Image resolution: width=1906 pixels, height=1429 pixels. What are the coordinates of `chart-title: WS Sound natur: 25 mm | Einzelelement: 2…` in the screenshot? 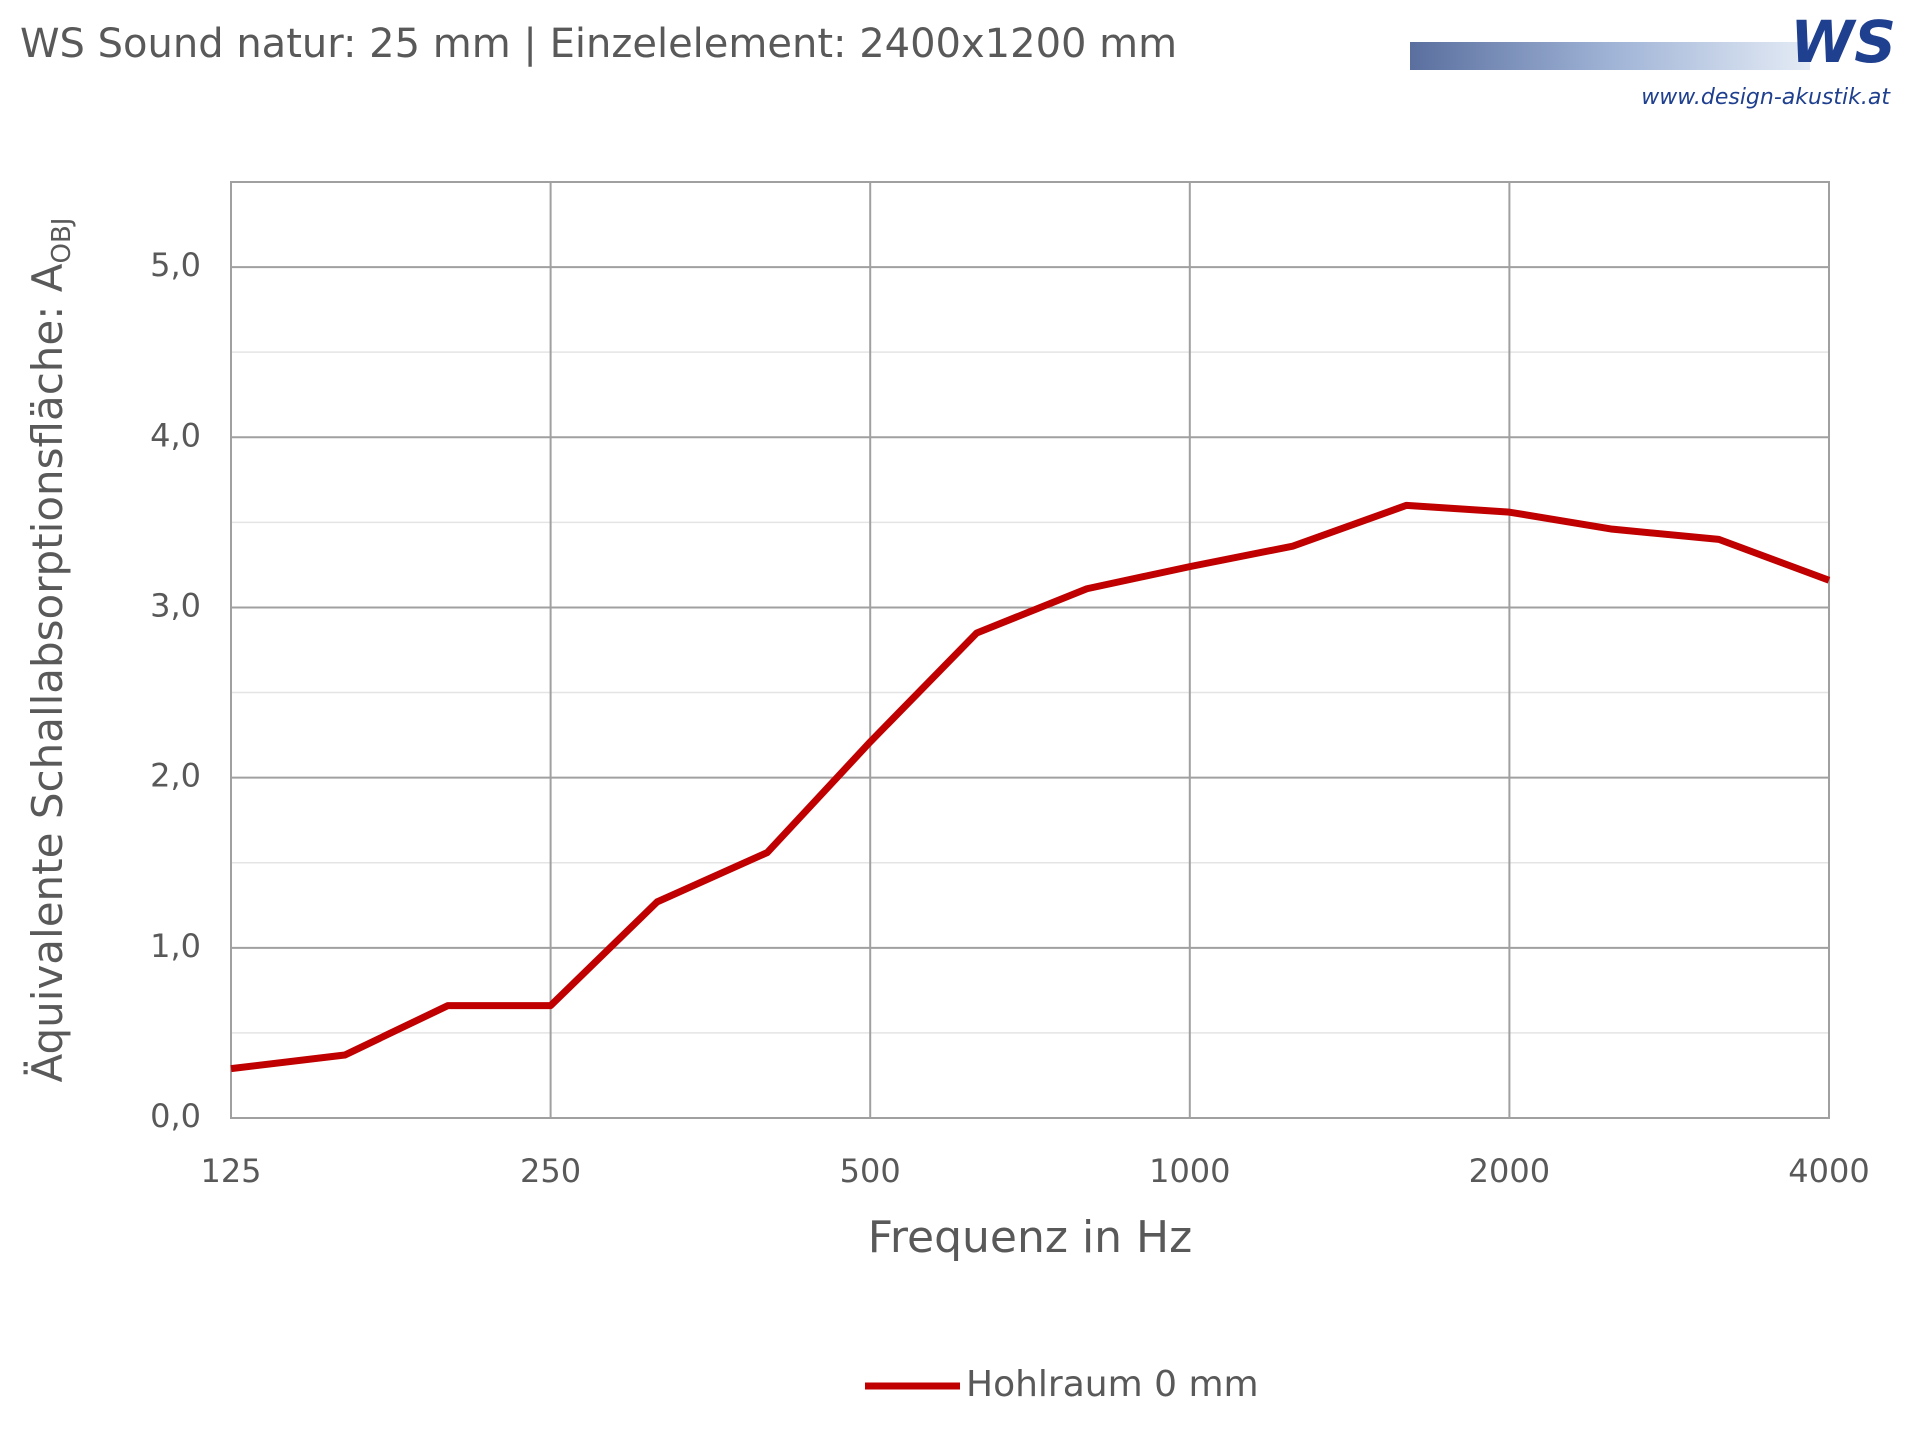 It's located at (598, 44).